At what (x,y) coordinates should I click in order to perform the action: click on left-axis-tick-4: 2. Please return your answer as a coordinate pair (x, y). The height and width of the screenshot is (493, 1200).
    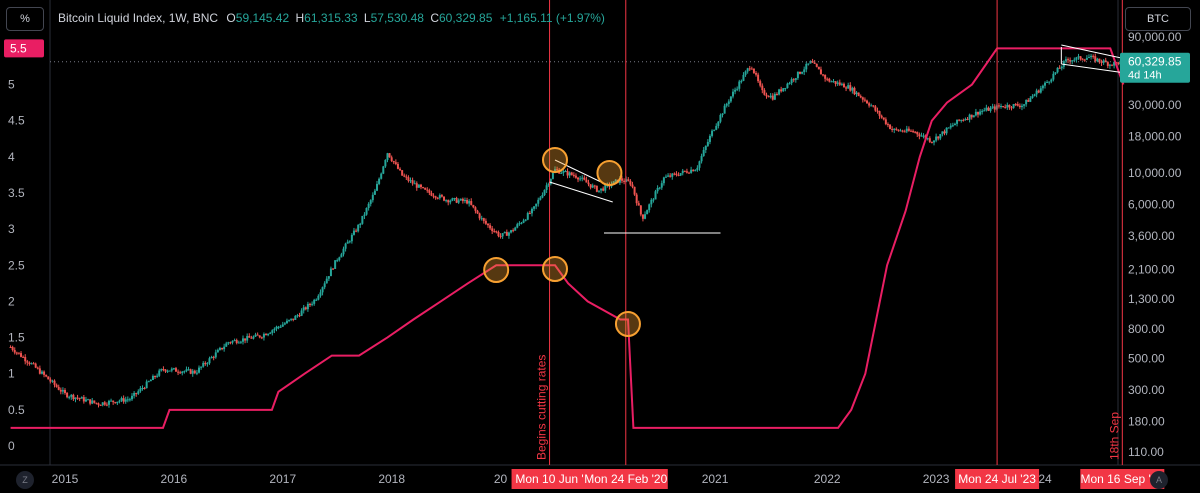
    Looking at the image, I should click on (11, 301).